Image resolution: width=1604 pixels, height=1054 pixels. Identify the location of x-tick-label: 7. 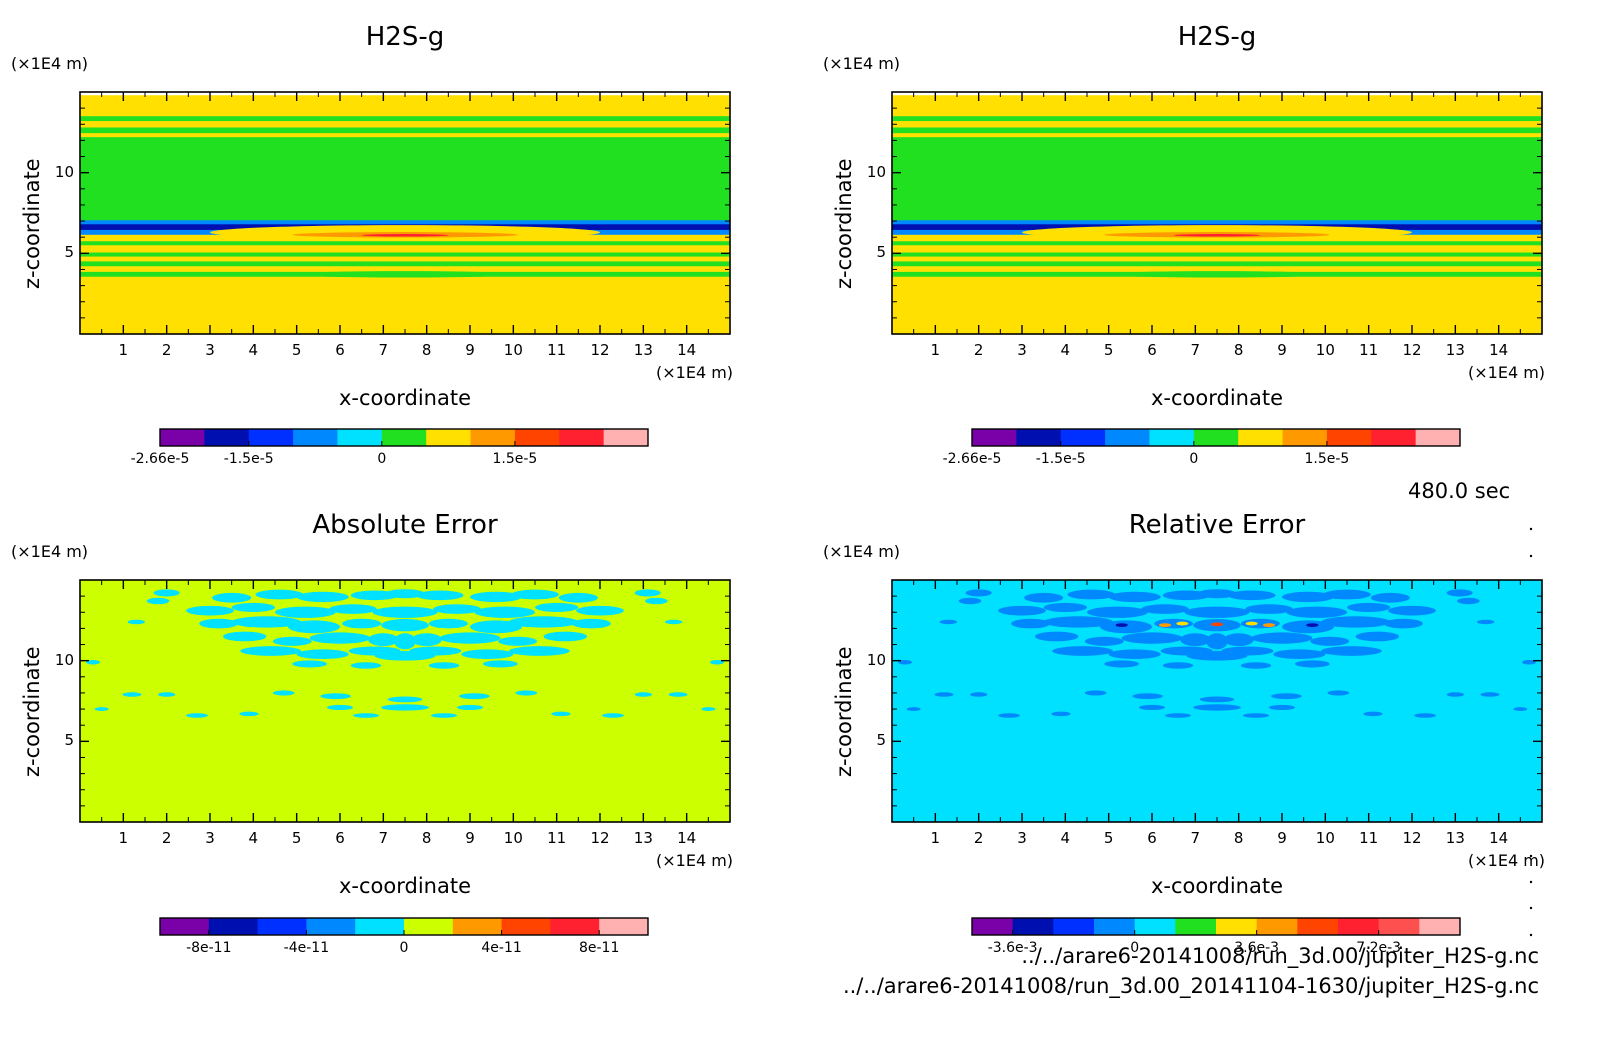
(1195, 350).